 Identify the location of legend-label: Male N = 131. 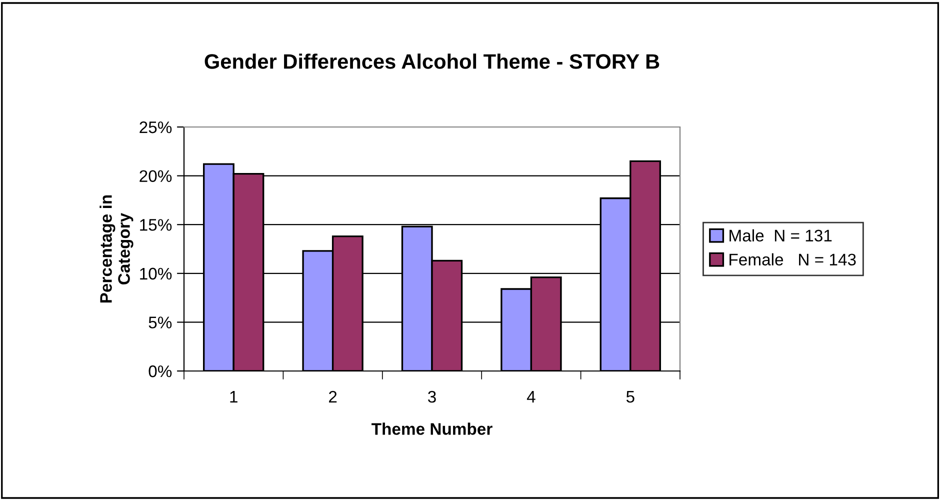
(781, 235).